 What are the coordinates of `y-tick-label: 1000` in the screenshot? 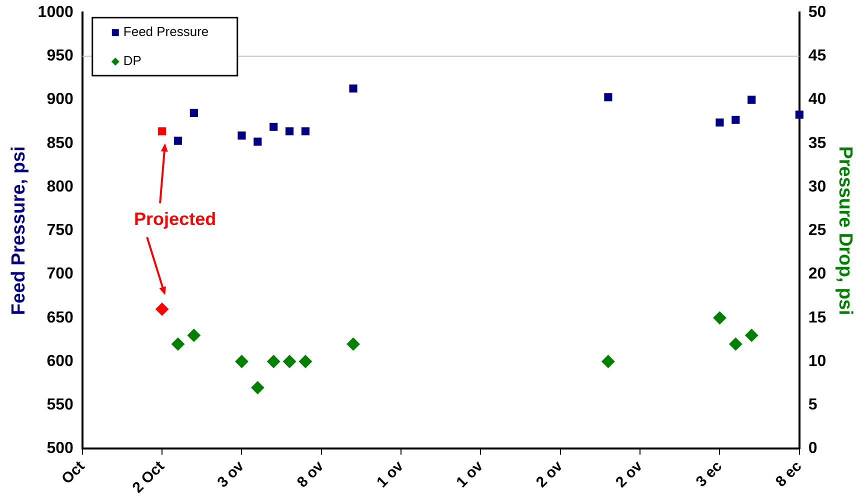 It's located at (56, 13).